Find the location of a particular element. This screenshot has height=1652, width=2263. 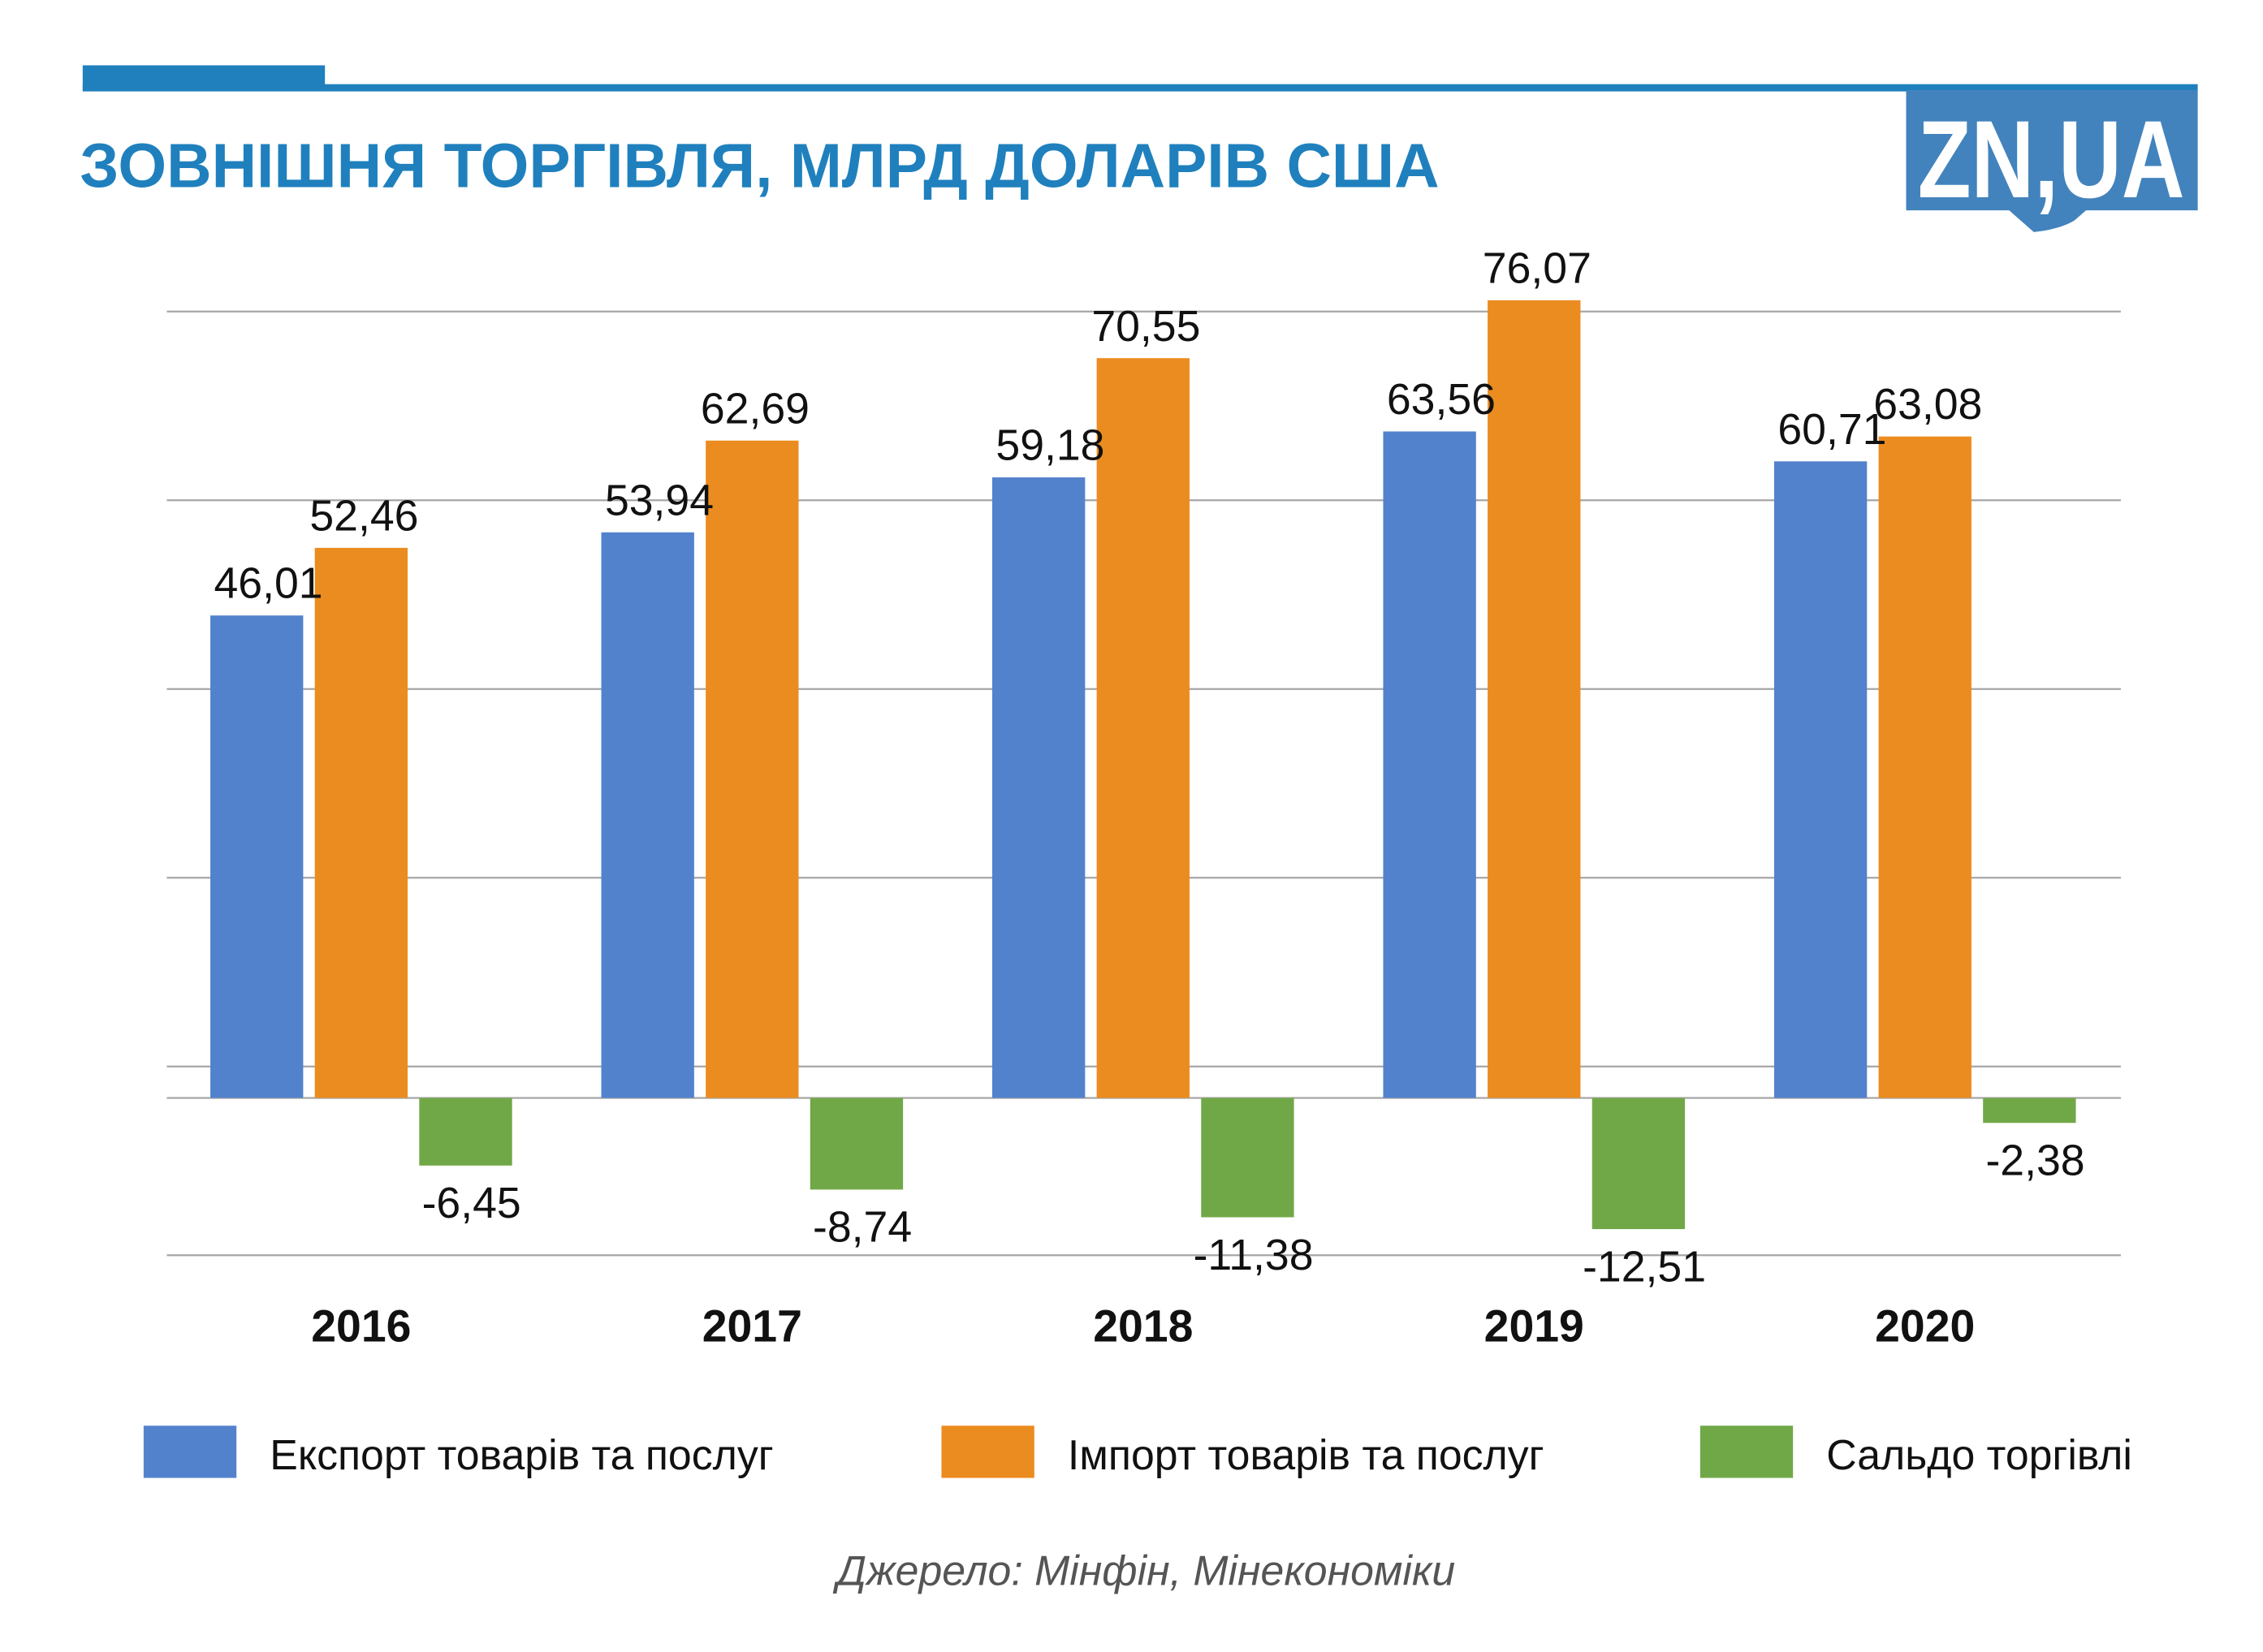

legend-item: Сальдо торгівлі is located at coordinates (1916, 1452).